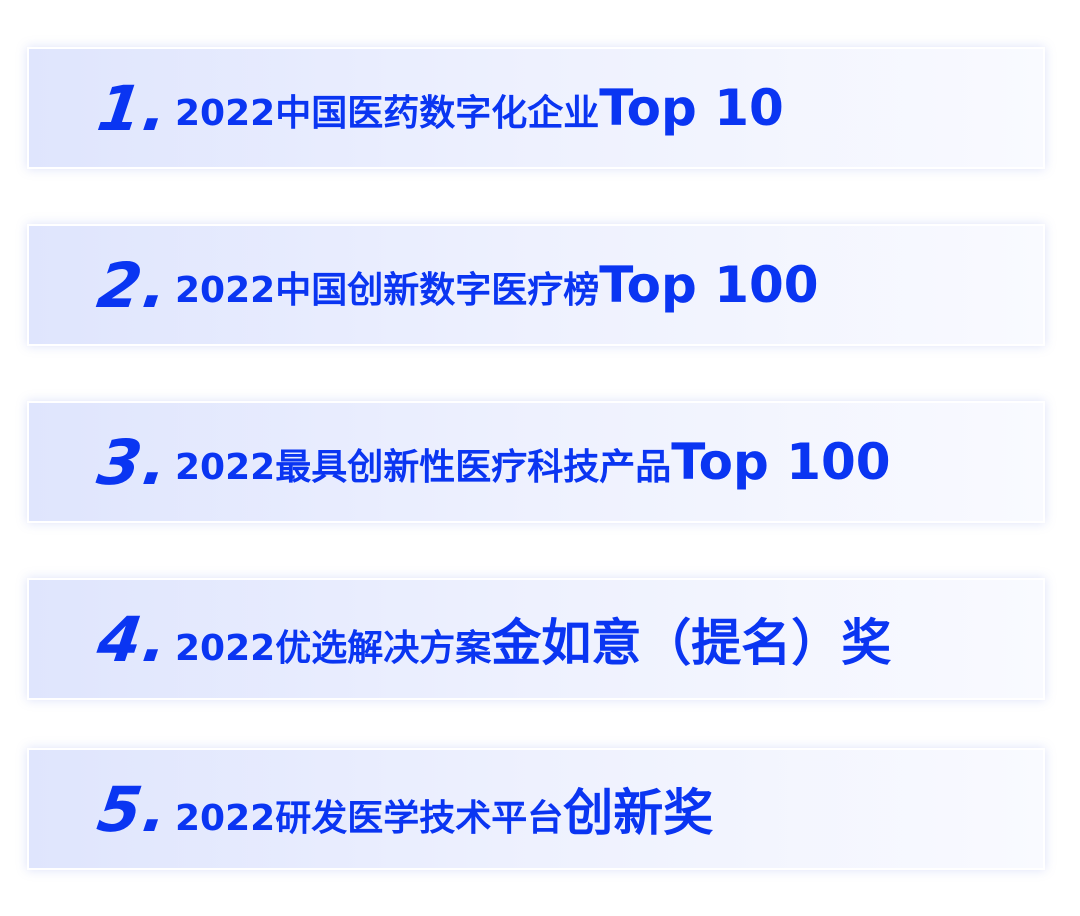  Describe the element at coordinates (333, 648) in the screenshot. I see `award-text: 2022优选解决方案` at that location.